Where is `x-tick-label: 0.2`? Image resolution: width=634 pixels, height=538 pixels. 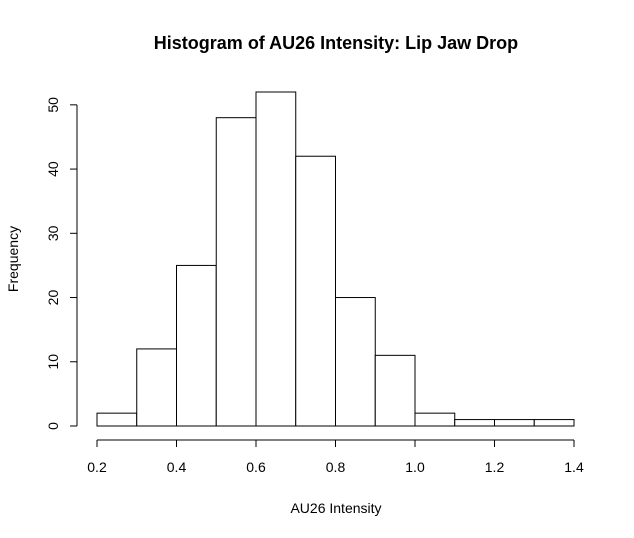
x-tick-label: 0.2 is located at coordinates (97, 467).